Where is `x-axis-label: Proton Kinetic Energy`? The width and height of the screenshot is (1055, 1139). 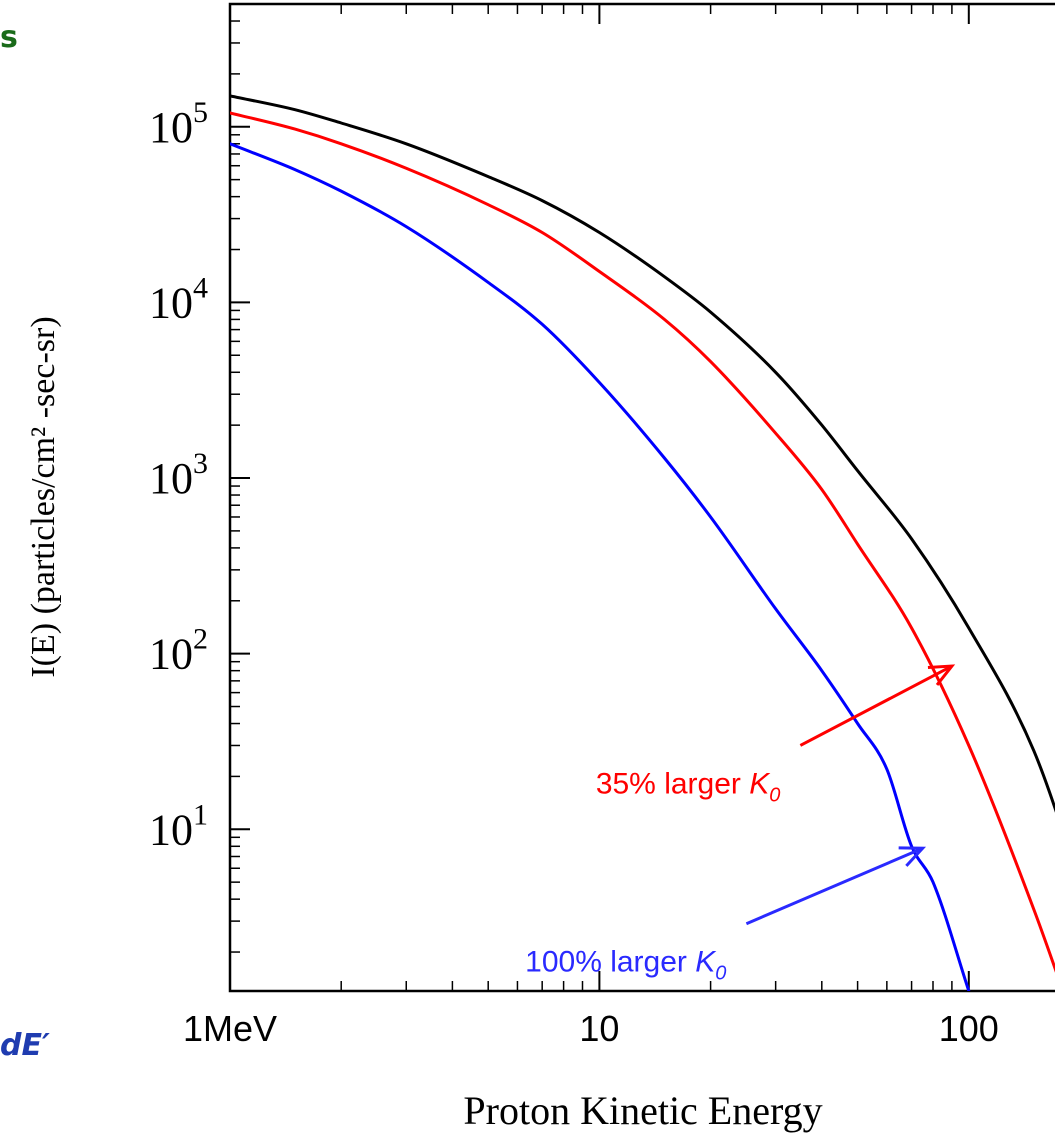
x-axis-label: Proton Kinetic Energy is located at coordinates (642, 1110).